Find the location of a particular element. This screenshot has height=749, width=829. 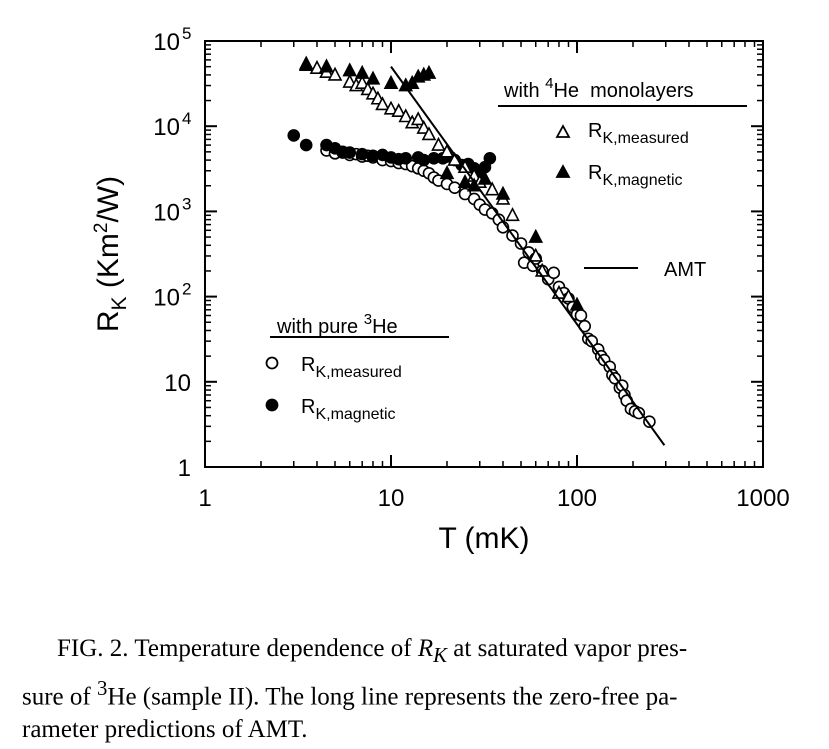

x-axis-label: T (mK) is located at coordinates (483, 538).